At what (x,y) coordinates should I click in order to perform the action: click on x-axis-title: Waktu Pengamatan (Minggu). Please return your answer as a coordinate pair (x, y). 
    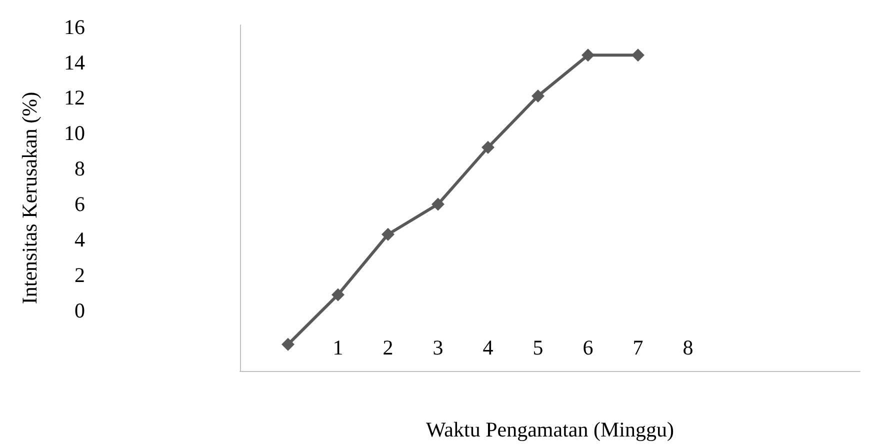
    Looking at the image, I should click on (550, 430).